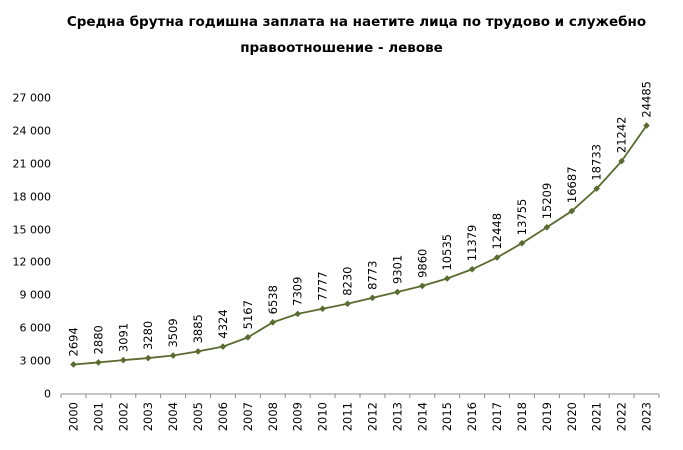 The height and width of the screenshot is (450, 683). Describe the element at coordinates (472, 416) in the screenshot. I see `x-tick-label: 2016` at that location.